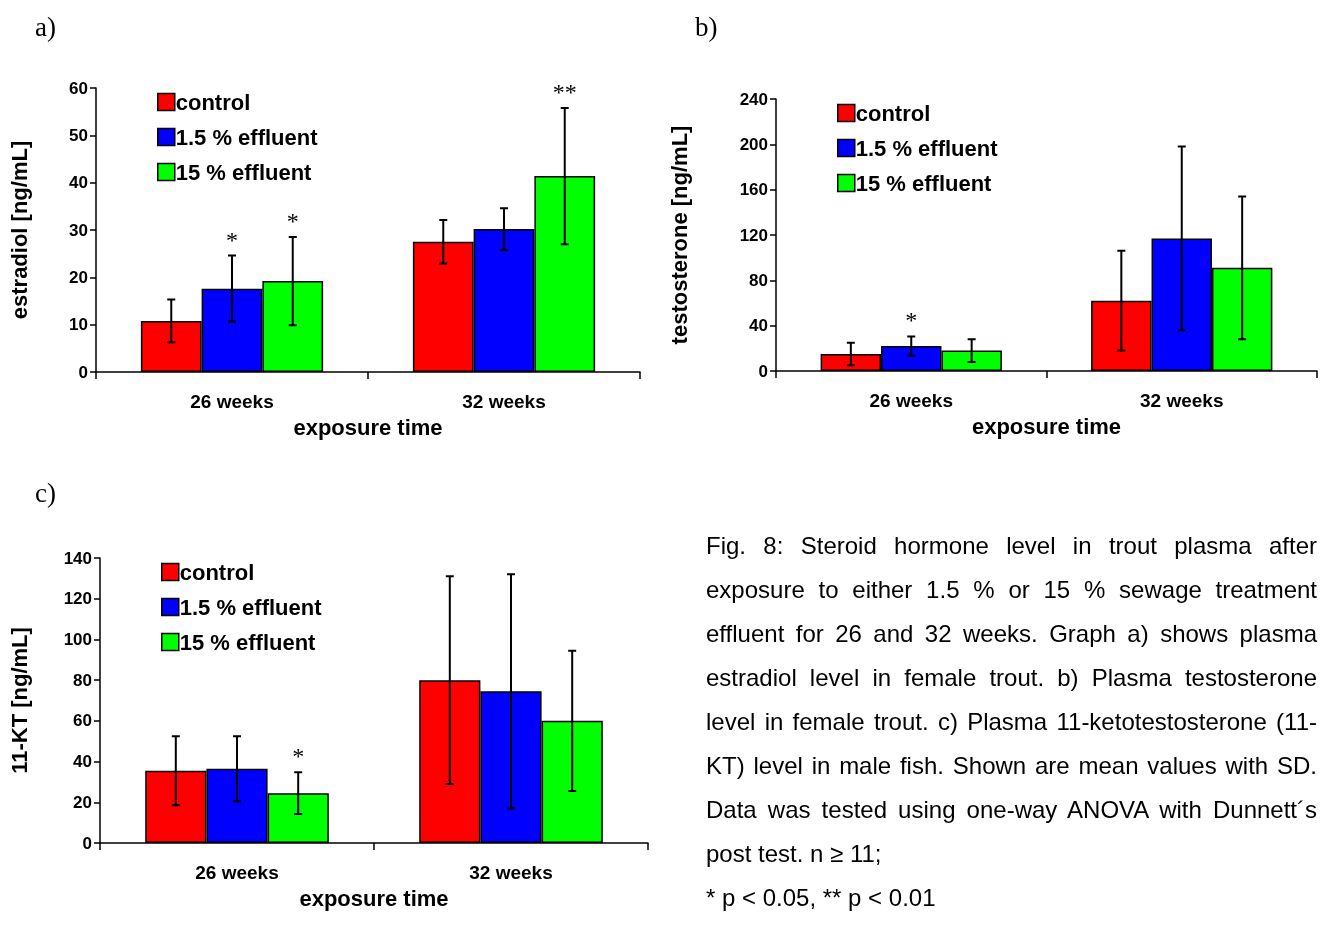 The width and height of the screenshot is (1321, 925). What do you see at coordinates (78, 230) in the screenshot?
I see `y-tick-label: 30` at bounding box center [78, 230].